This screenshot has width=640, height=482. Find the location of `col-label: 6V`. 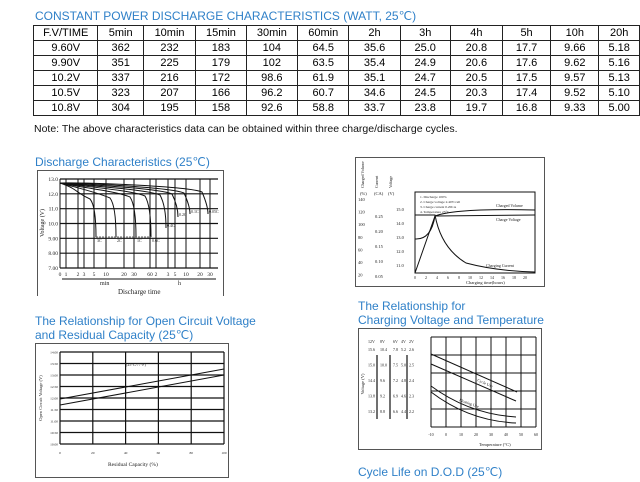

col-label: 6V is located at coordinates (395, 341).